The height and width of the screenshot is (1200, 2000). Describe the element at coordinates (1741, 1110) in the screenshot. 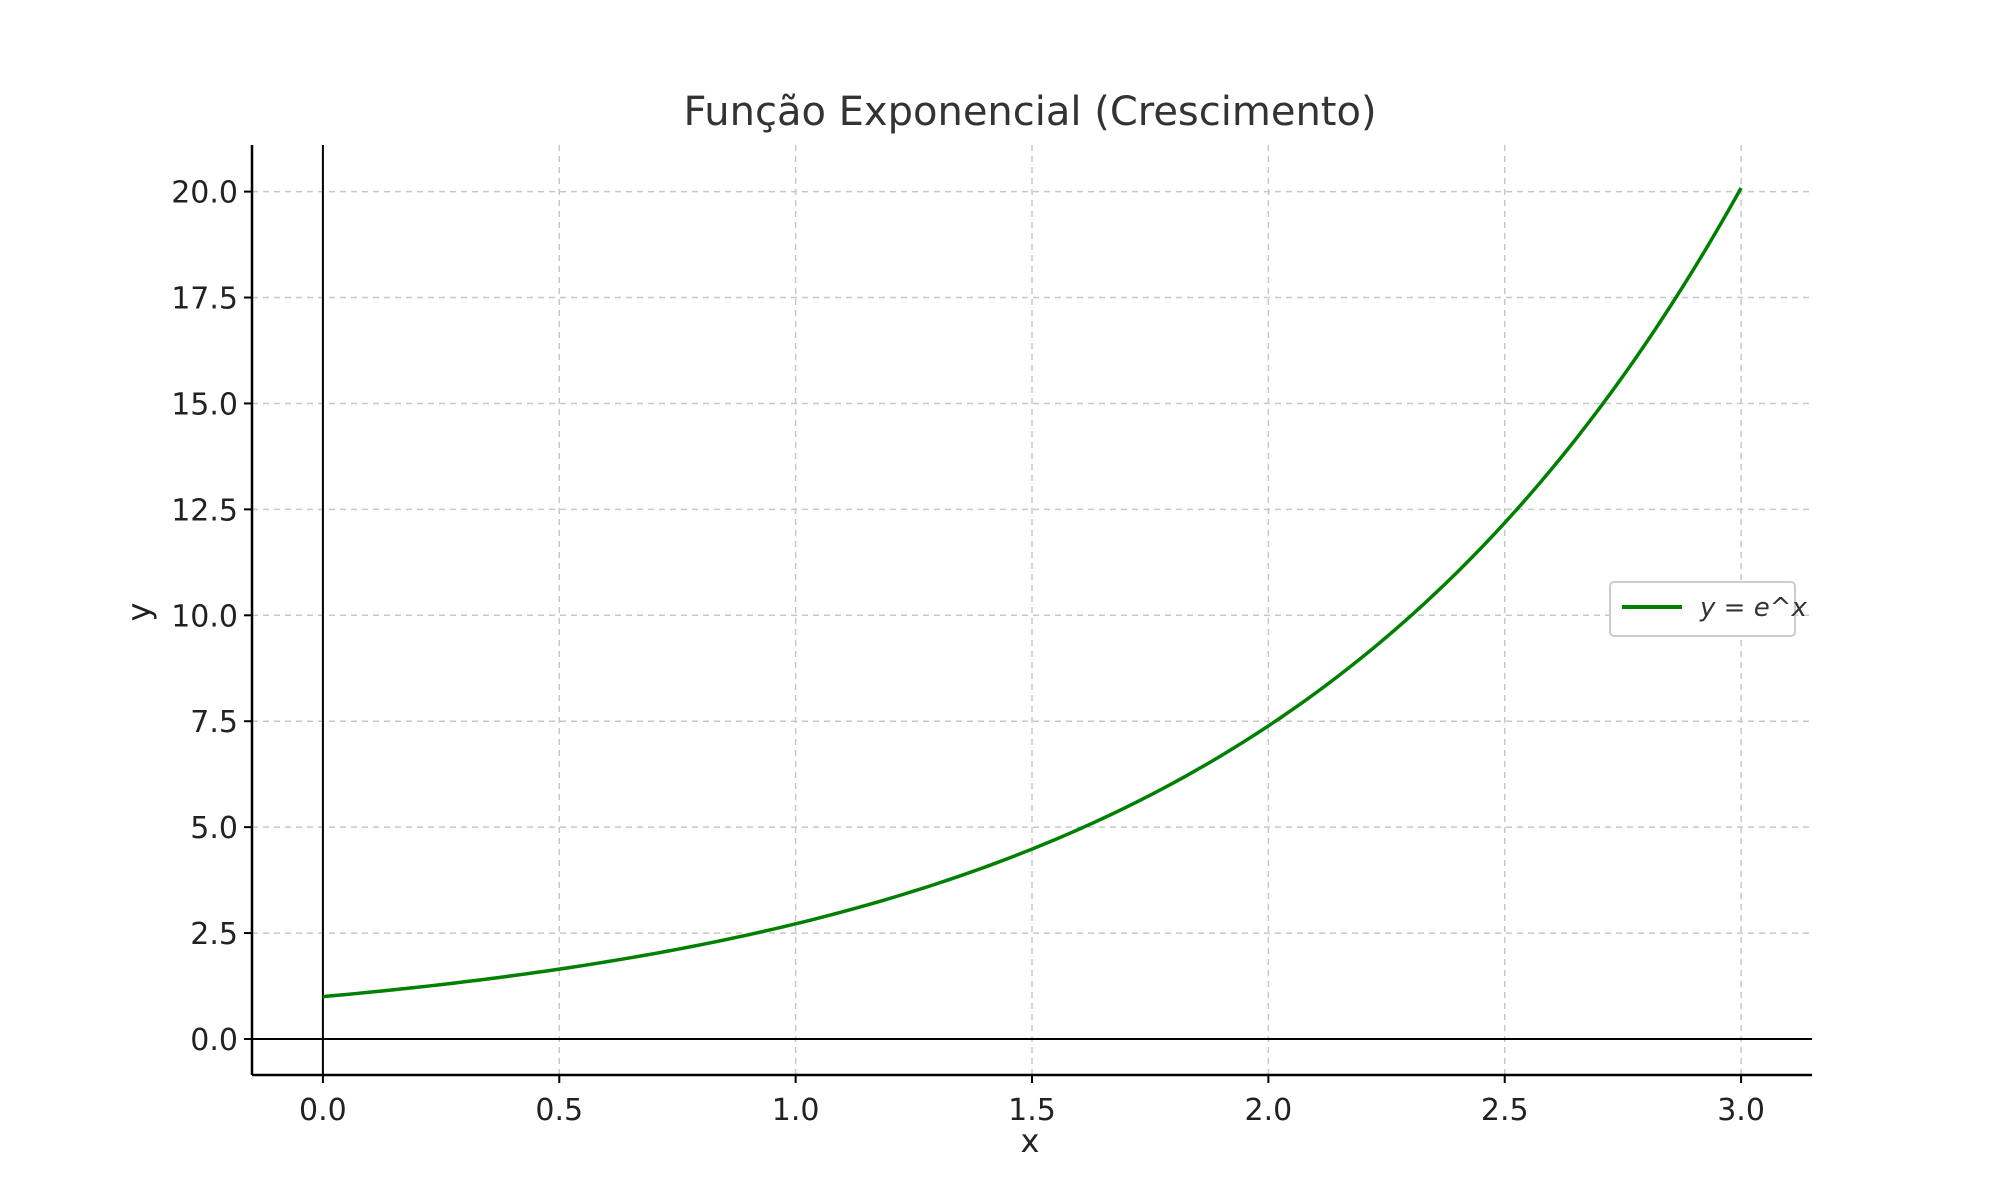

I see `x-tick-label-6: 3.0` at that location.